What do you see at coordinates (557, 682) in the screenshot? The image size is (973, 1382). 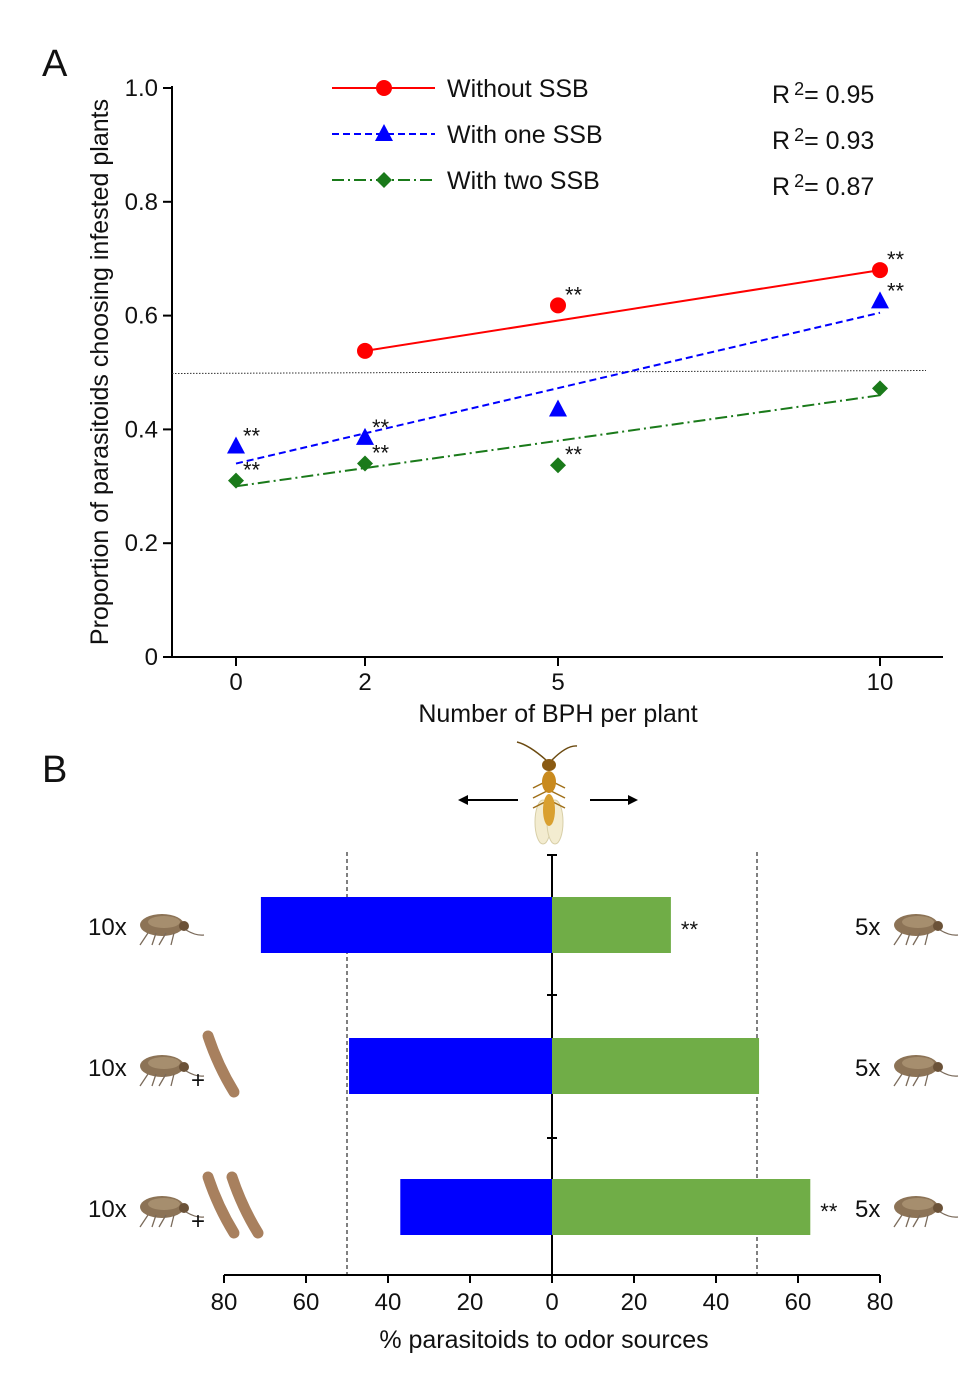 I see `x-tick-label: 5` at bounding box center [557, 682].